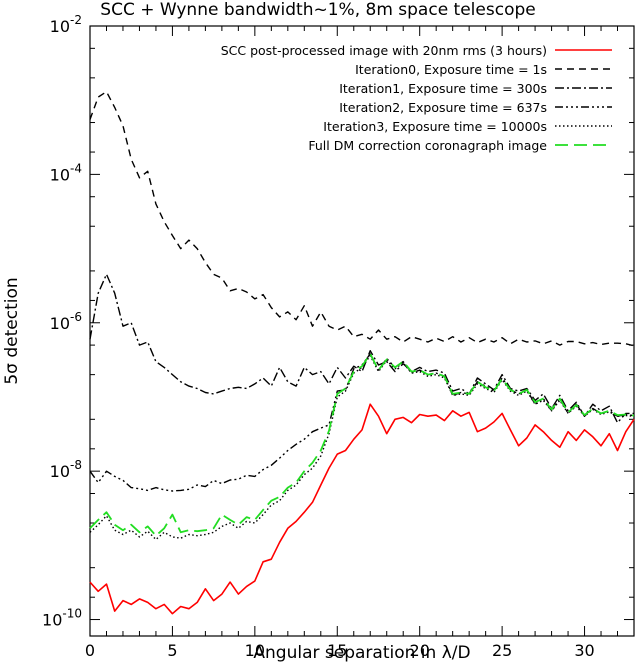 Image resolution: width=636 pixels, height=663 pixels. What do you see at coordinates (361, 653) in the screenshot?
I see `x-axis-label: Angular separation in λ/D` at bounding box center [361, 653].